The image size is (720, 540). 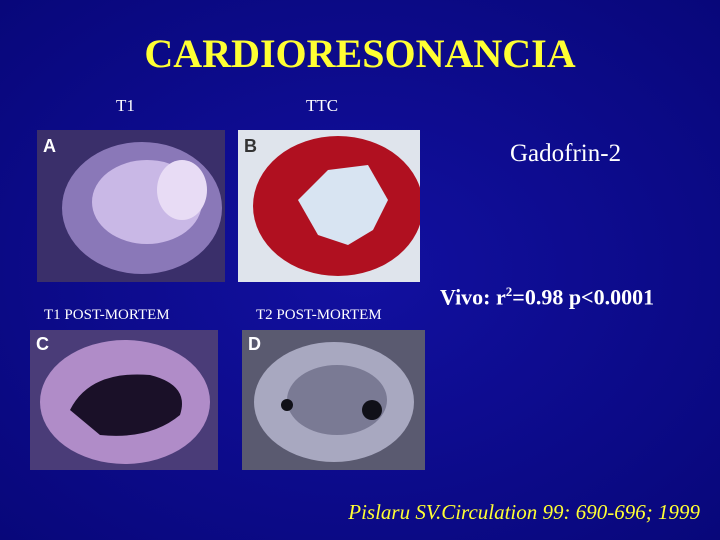 I want to click on panel-label: T1 POST-MORTEM, so click(x=107, y=315).